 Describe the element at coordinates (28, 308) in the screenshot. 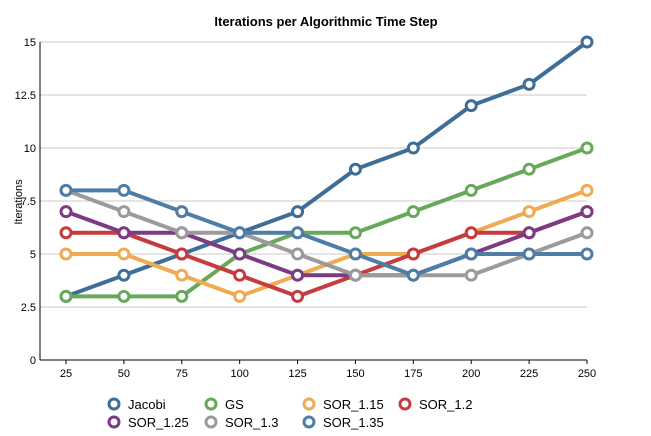

I see `y-tick-label: 2.5` at that location.